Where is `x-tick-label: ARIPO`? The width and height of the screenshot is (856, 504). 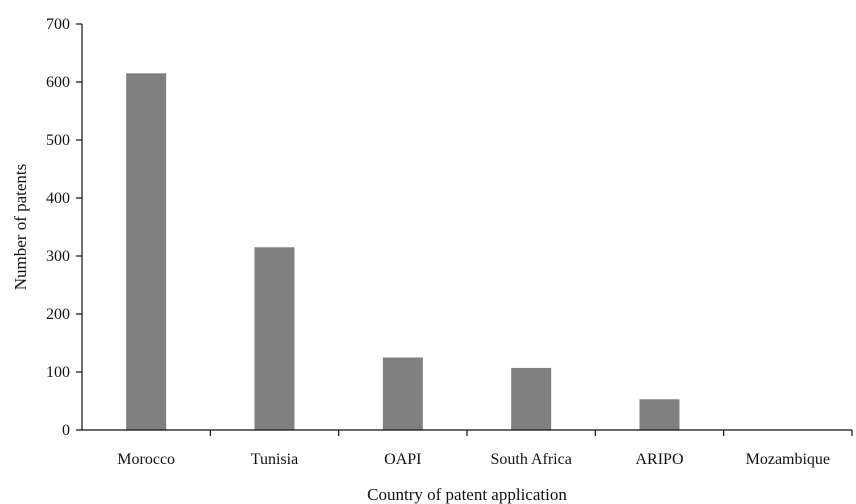
x-tick-label: ARIPO is located at coordinates (659, 459).